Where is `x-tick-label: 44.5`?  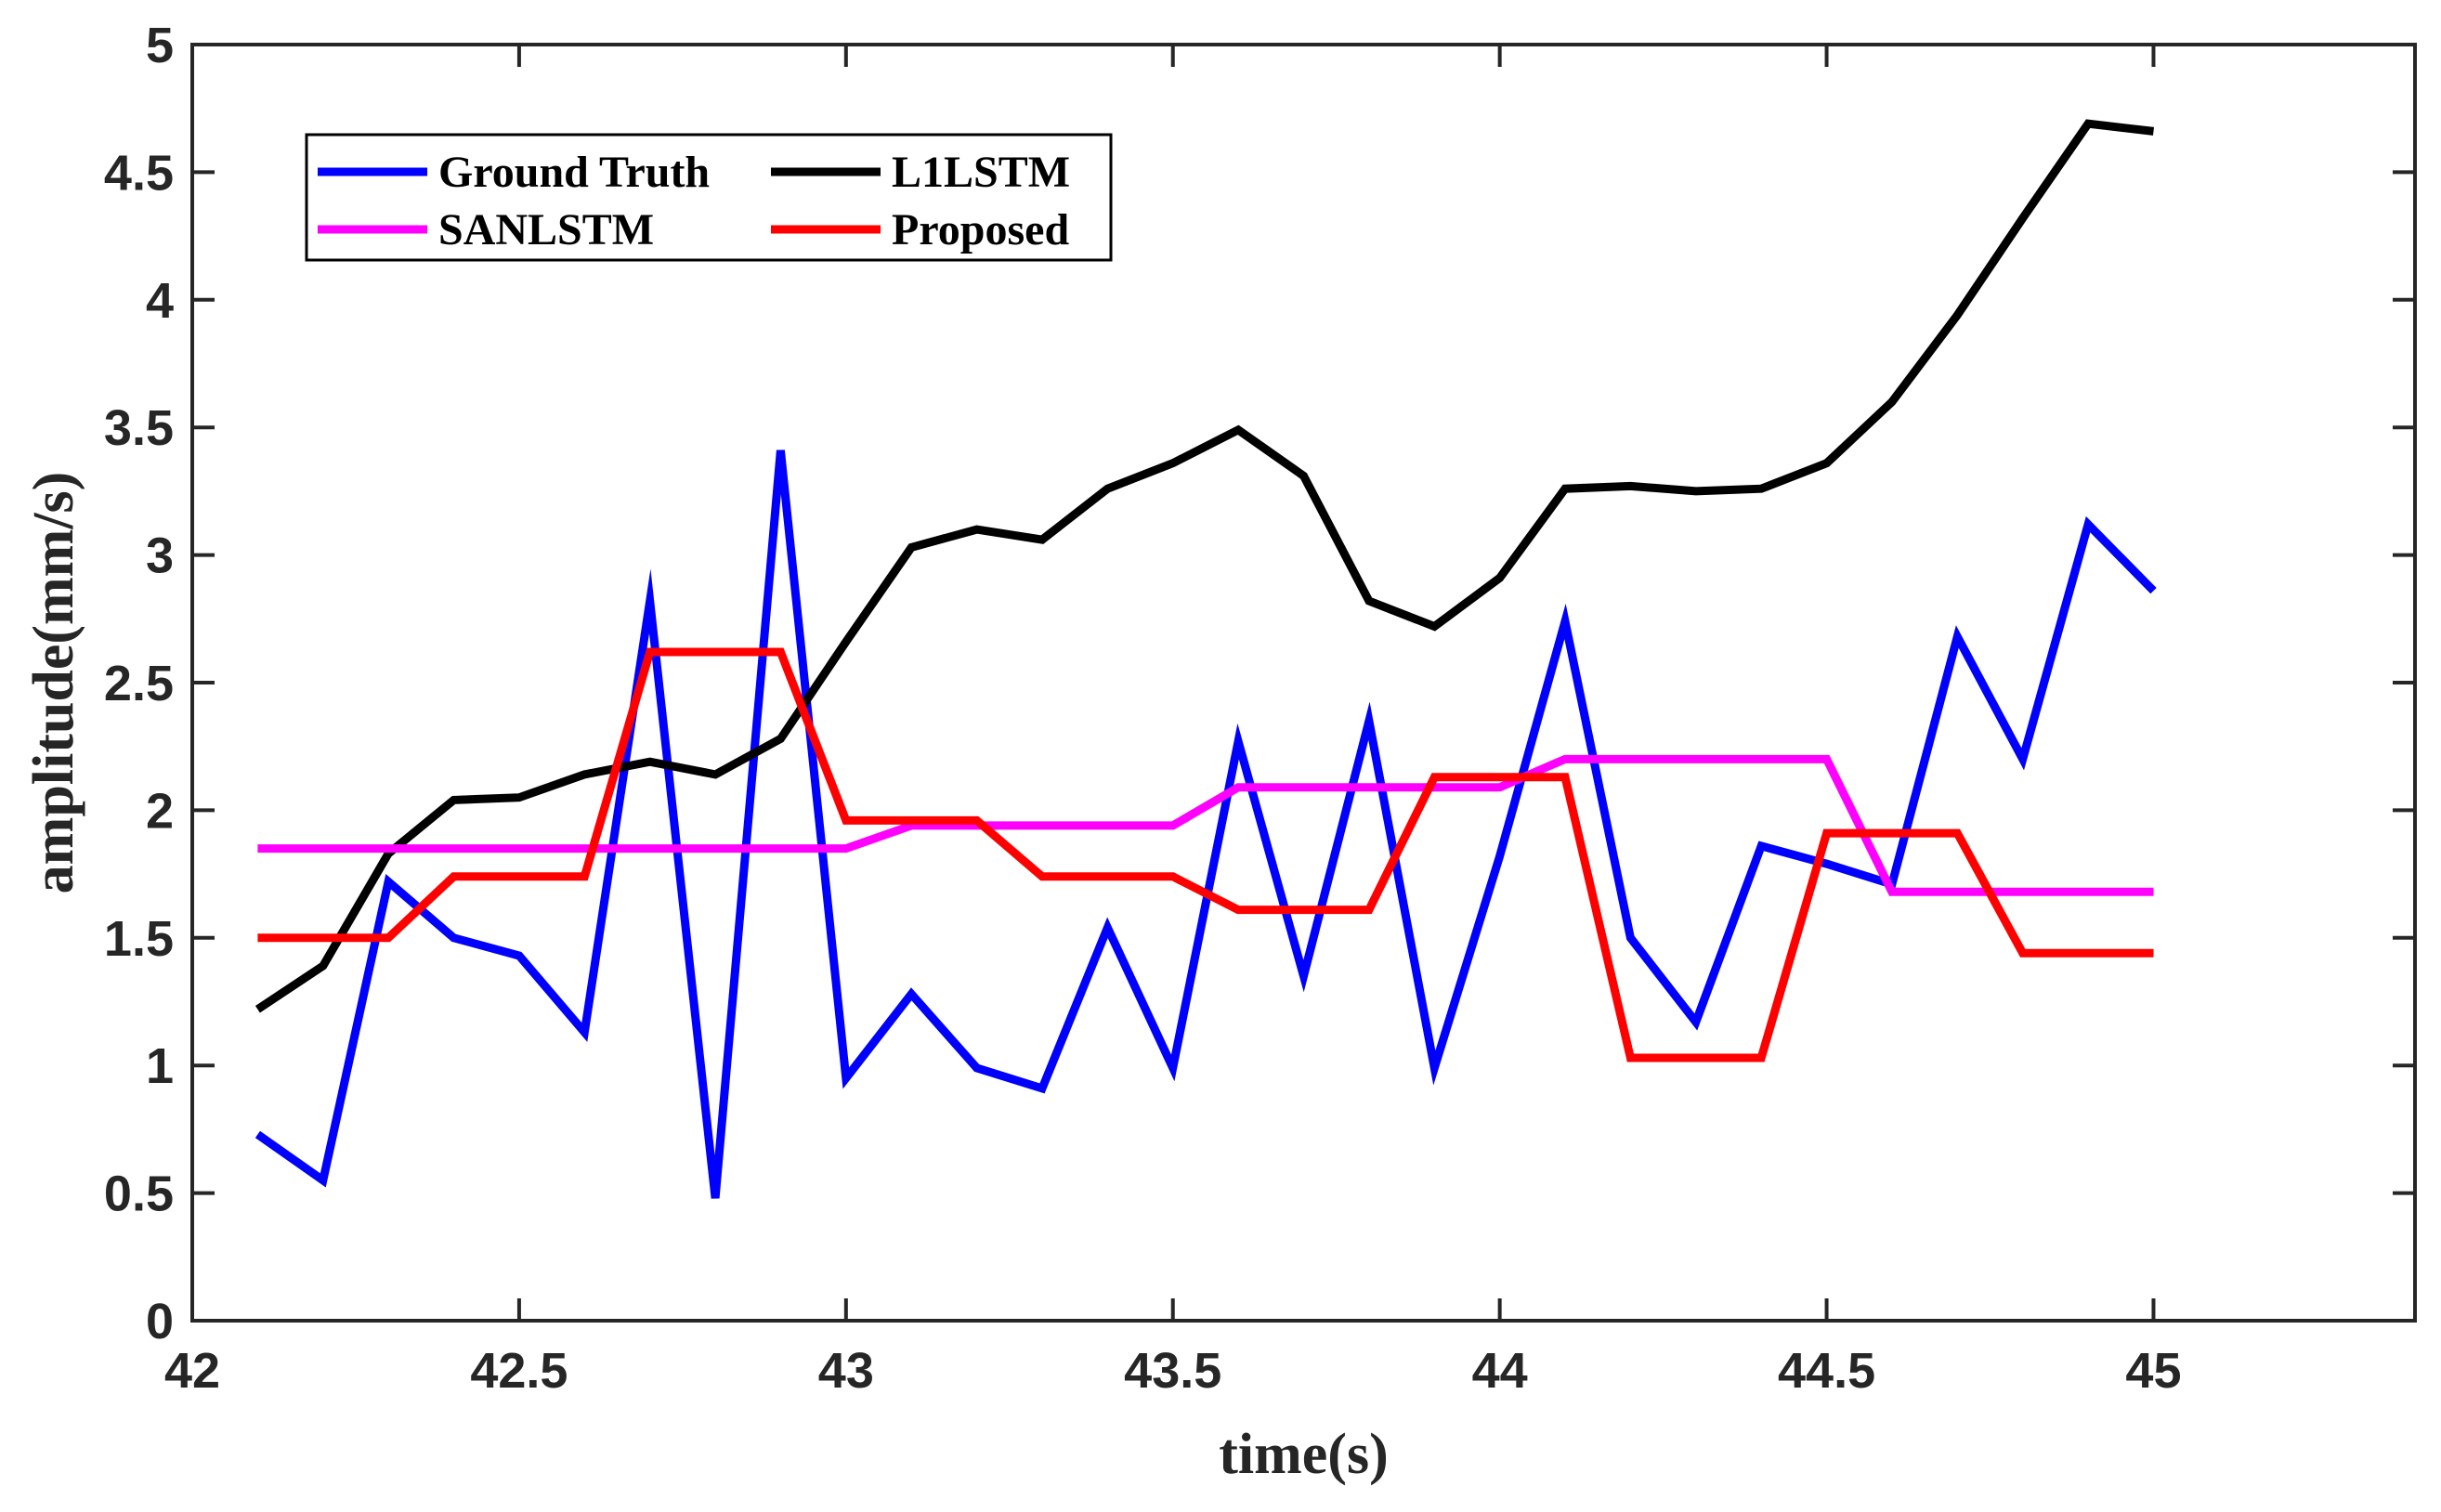 x-tick-label: 44.5 is located at coordinates (1826, 1371).